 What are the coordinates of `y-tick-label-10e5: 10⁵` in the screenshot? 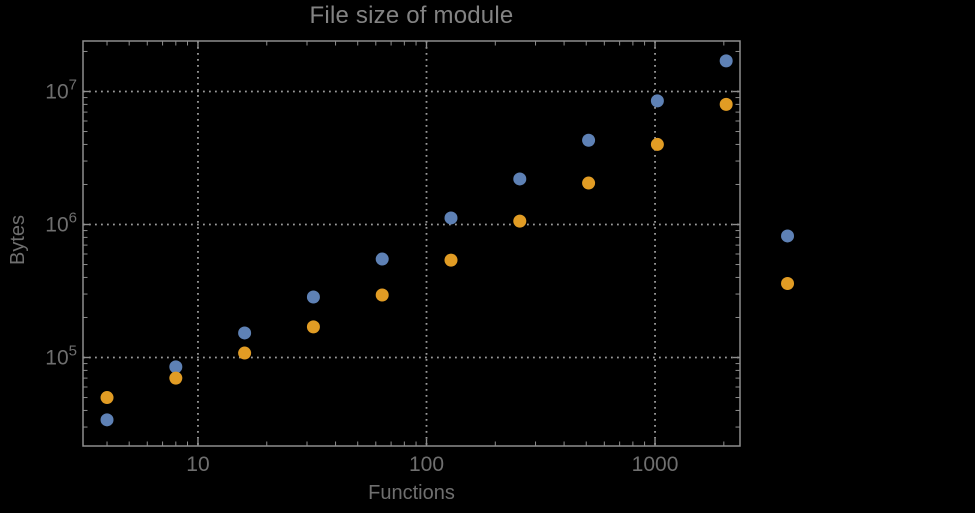 It's located at (61, 356).